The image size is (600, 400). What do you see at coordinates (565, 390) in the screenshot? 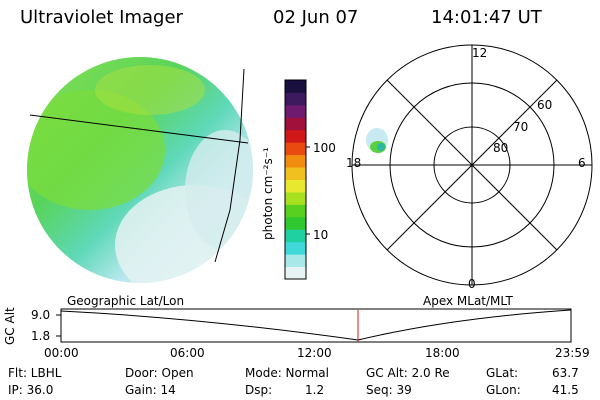
I see `info-glon-value: 41.5` at bounding box center [565, 390].